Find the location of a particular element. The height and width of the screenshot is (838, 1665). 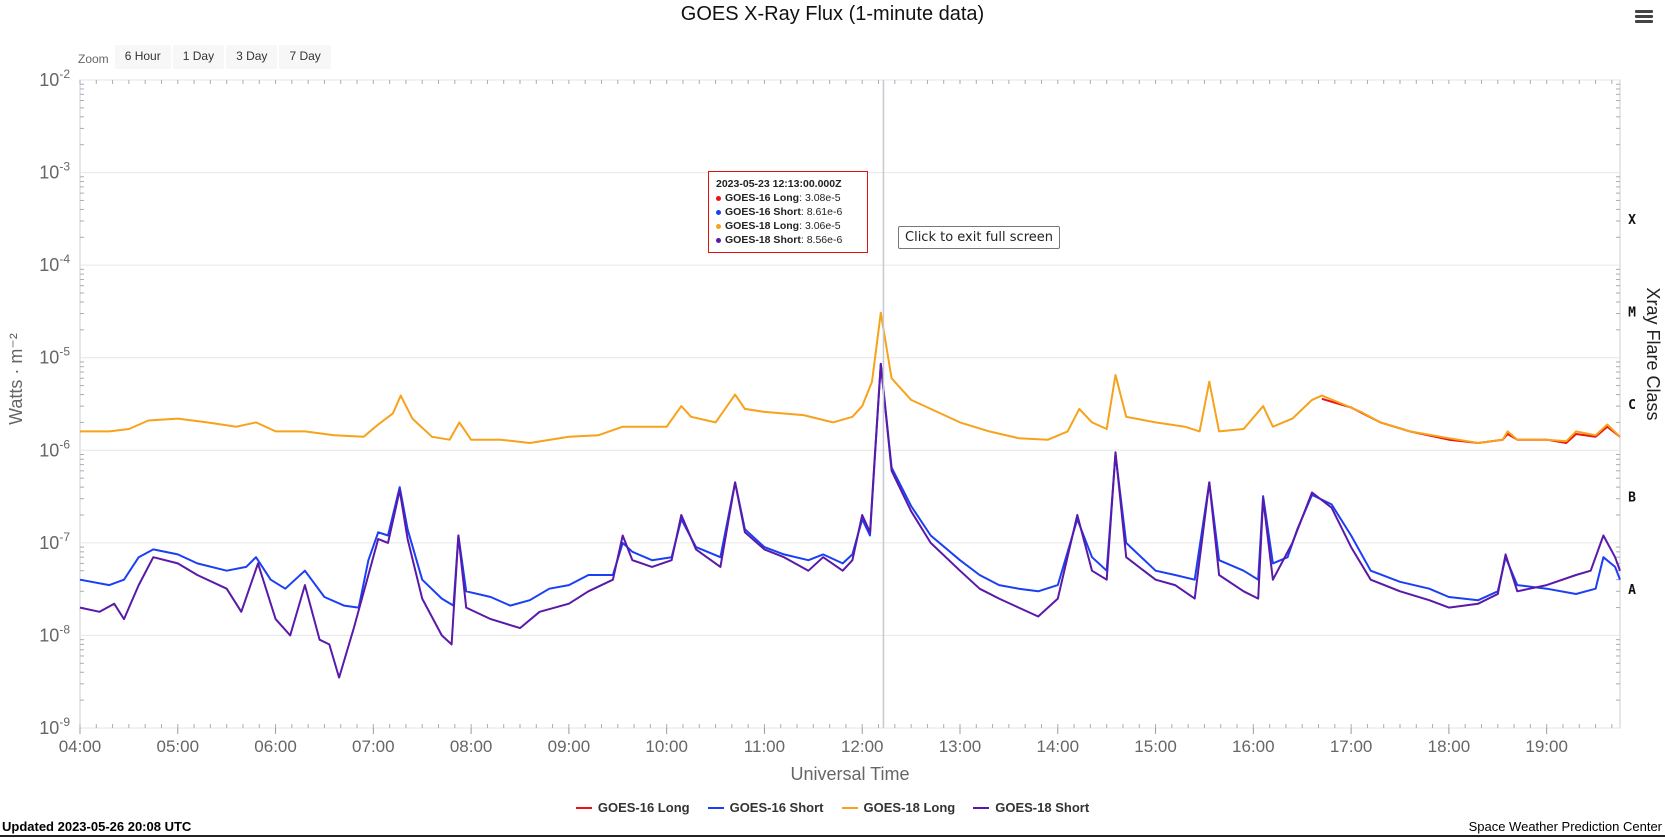

zoom-6-hour-button: 6 Hour is located at coordinates (142, 57).